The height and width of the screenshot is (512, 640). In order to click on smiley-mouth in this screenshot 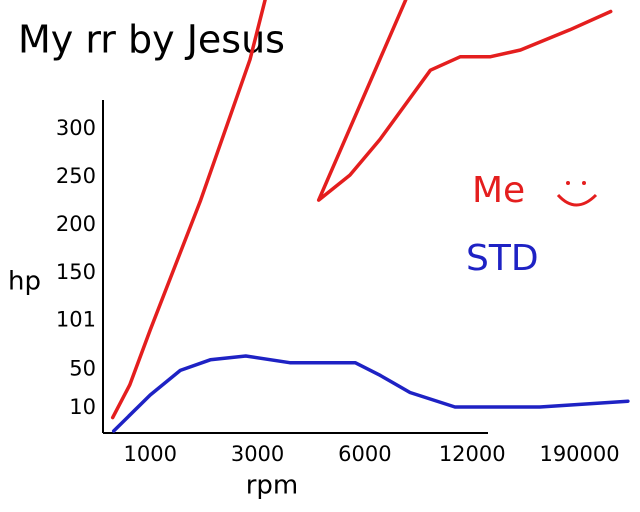, I will do `click(577, 200)`.